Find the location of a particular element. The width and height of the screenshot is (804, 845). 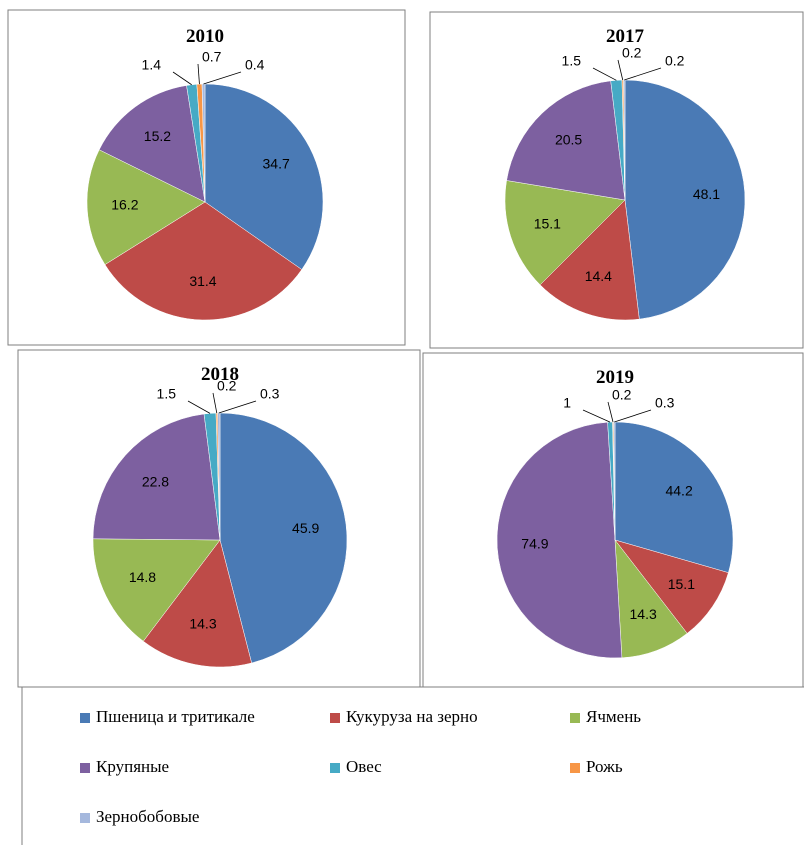

legend-label: Пшеница и тритикале is located at coordinates (175, 716).